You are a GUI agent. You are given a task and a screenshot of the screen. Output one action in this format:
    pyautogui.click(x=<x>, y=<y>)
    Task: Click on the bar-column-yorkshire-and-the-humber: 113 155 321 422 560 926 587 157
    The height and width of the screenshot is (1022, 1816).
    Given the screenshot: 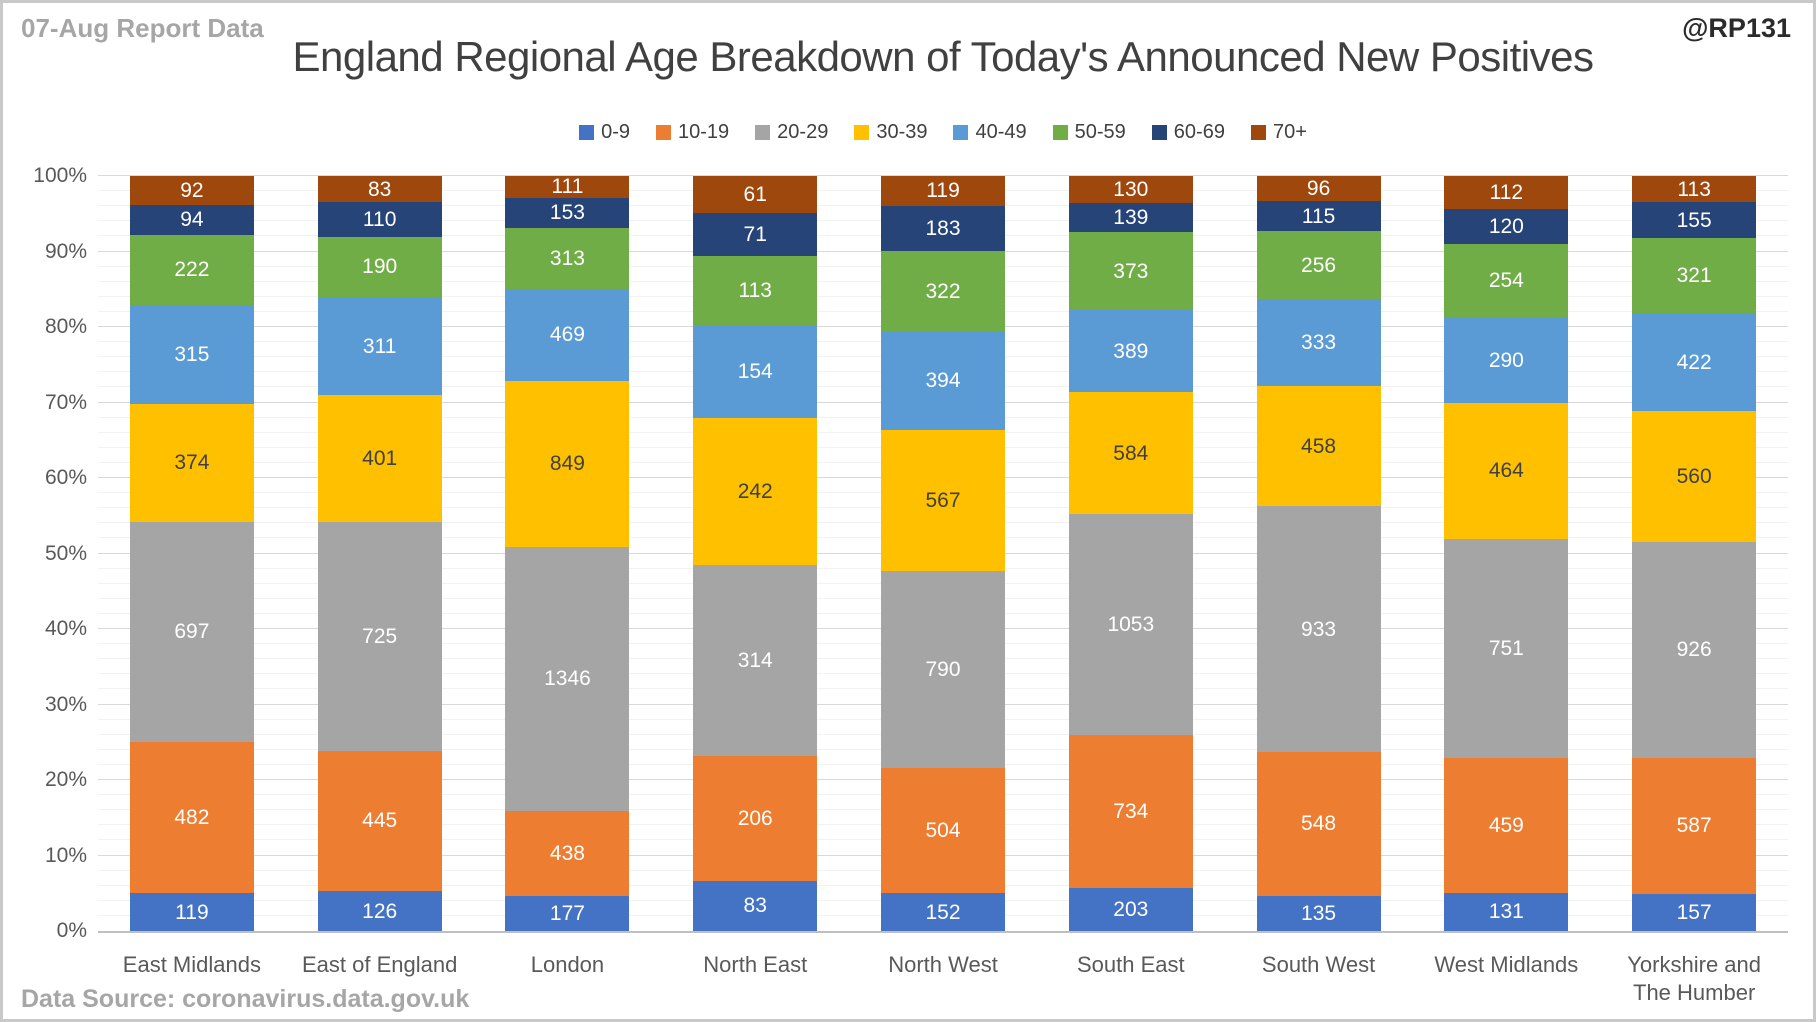 What is the action you would take?
    pyautogui.click(x=1694, y=553)
    